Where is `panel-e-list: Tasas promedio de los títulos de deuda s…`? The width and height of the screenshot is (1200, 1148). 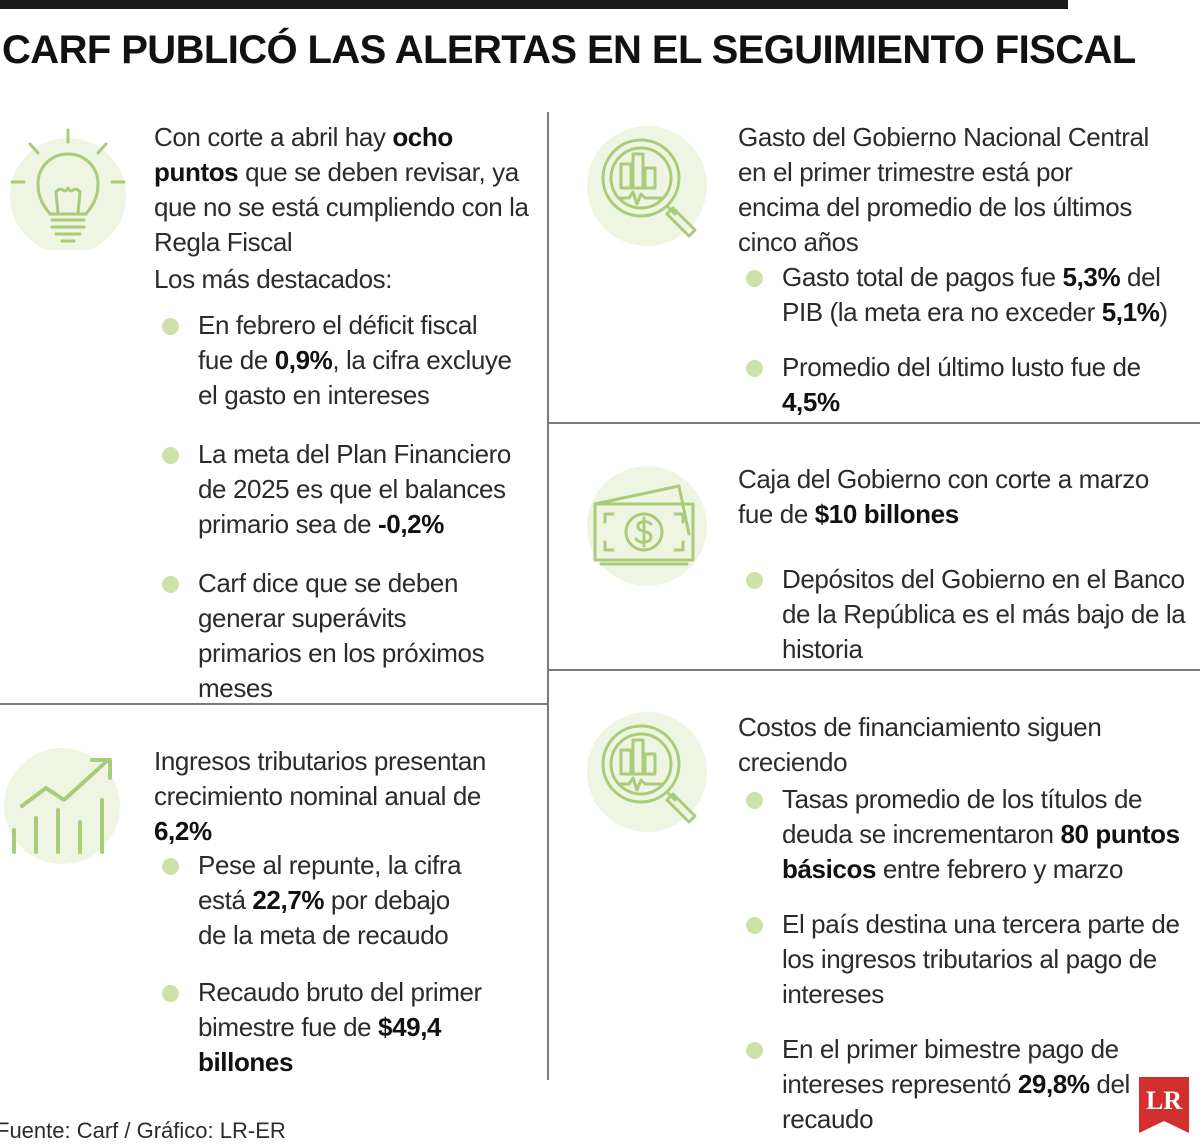
panel-e-list: Tasas promedio de los títulos de deuda s… is located at coordinates (963, 959).